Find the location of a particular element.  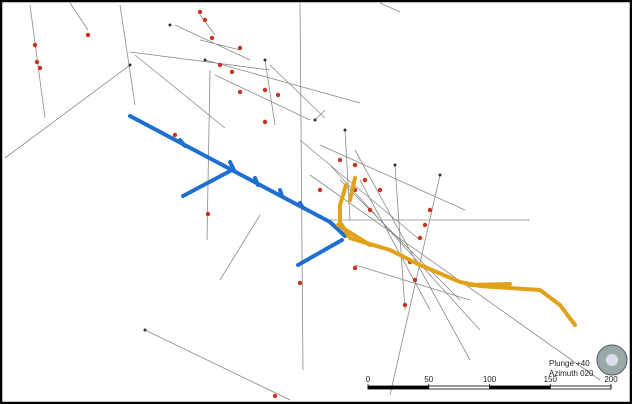

scale-tick-label: 50 is located at coordinates (428, 379).